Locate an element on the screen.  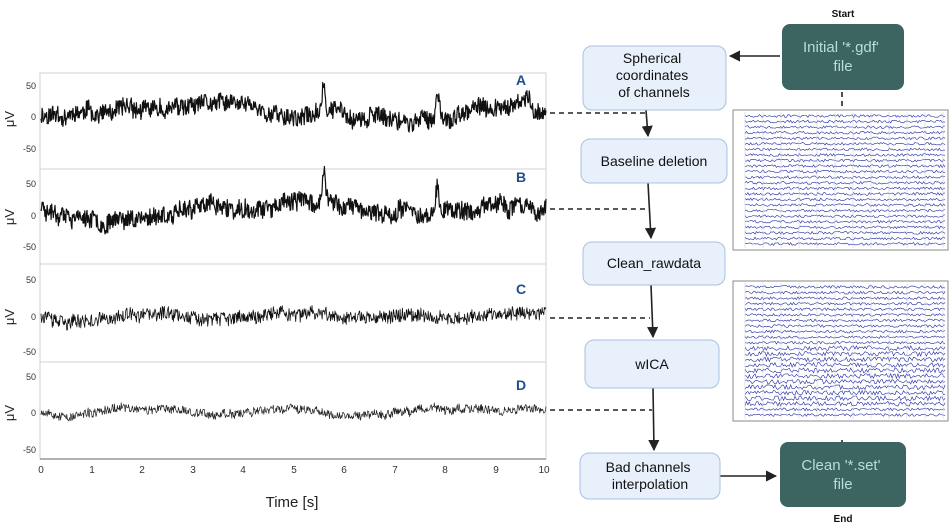
x-tick: 7 is located at coordinates (395, 470).